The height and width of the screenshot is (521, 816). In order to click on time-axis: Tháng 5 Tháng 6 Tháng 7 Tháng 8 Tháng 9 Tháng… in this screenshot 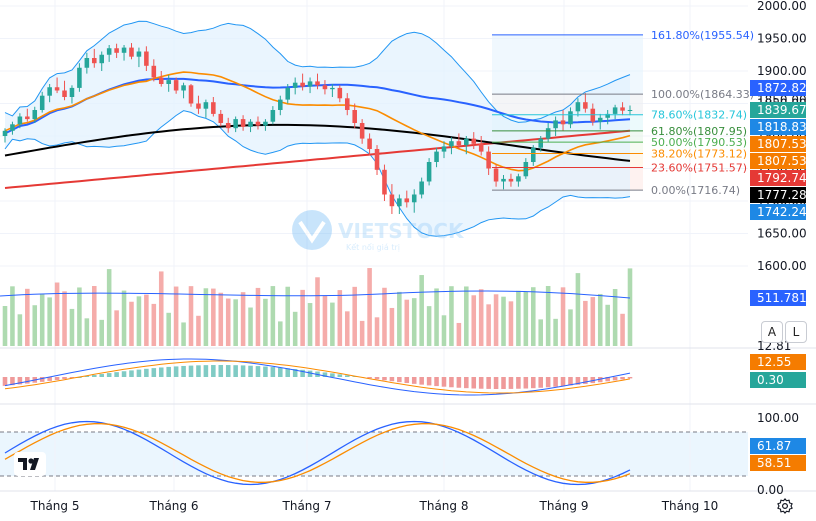, I will do `click(374, 506)`.